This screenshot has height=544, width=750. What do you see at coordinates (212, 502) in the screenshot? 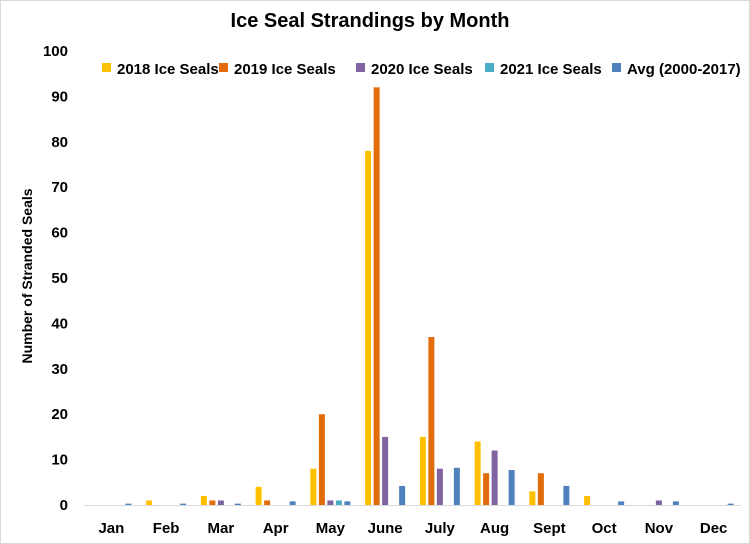
I see `bar-2019-ice-seals-mar` at bounding box center [212, 502].